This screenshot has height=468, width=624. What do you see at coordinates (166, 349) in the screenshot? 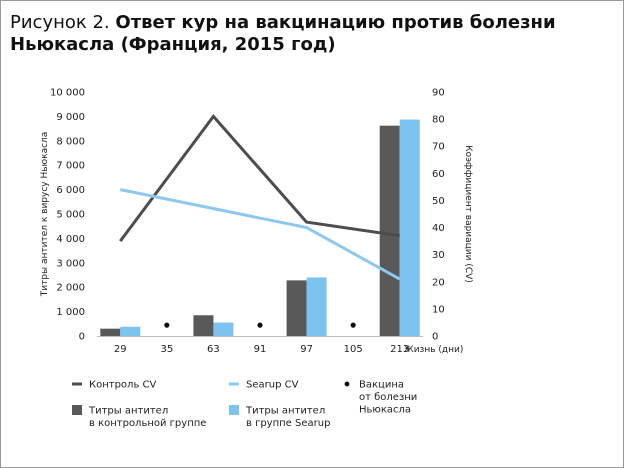
I see `x-tick-label: 35` at bounding box center [166, 349].